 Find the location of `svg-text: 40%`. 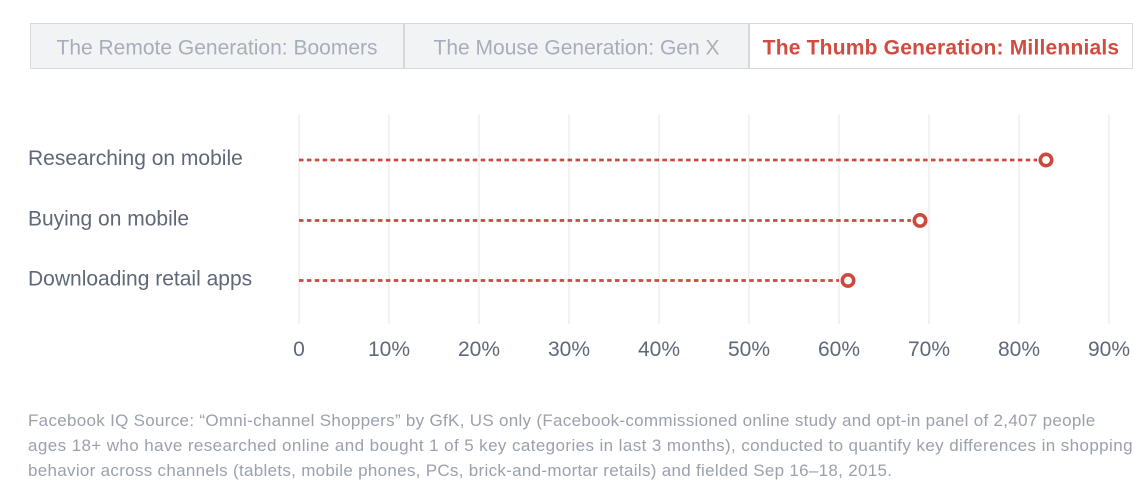

svg-text: 40% is located at coordinates (659, 349).